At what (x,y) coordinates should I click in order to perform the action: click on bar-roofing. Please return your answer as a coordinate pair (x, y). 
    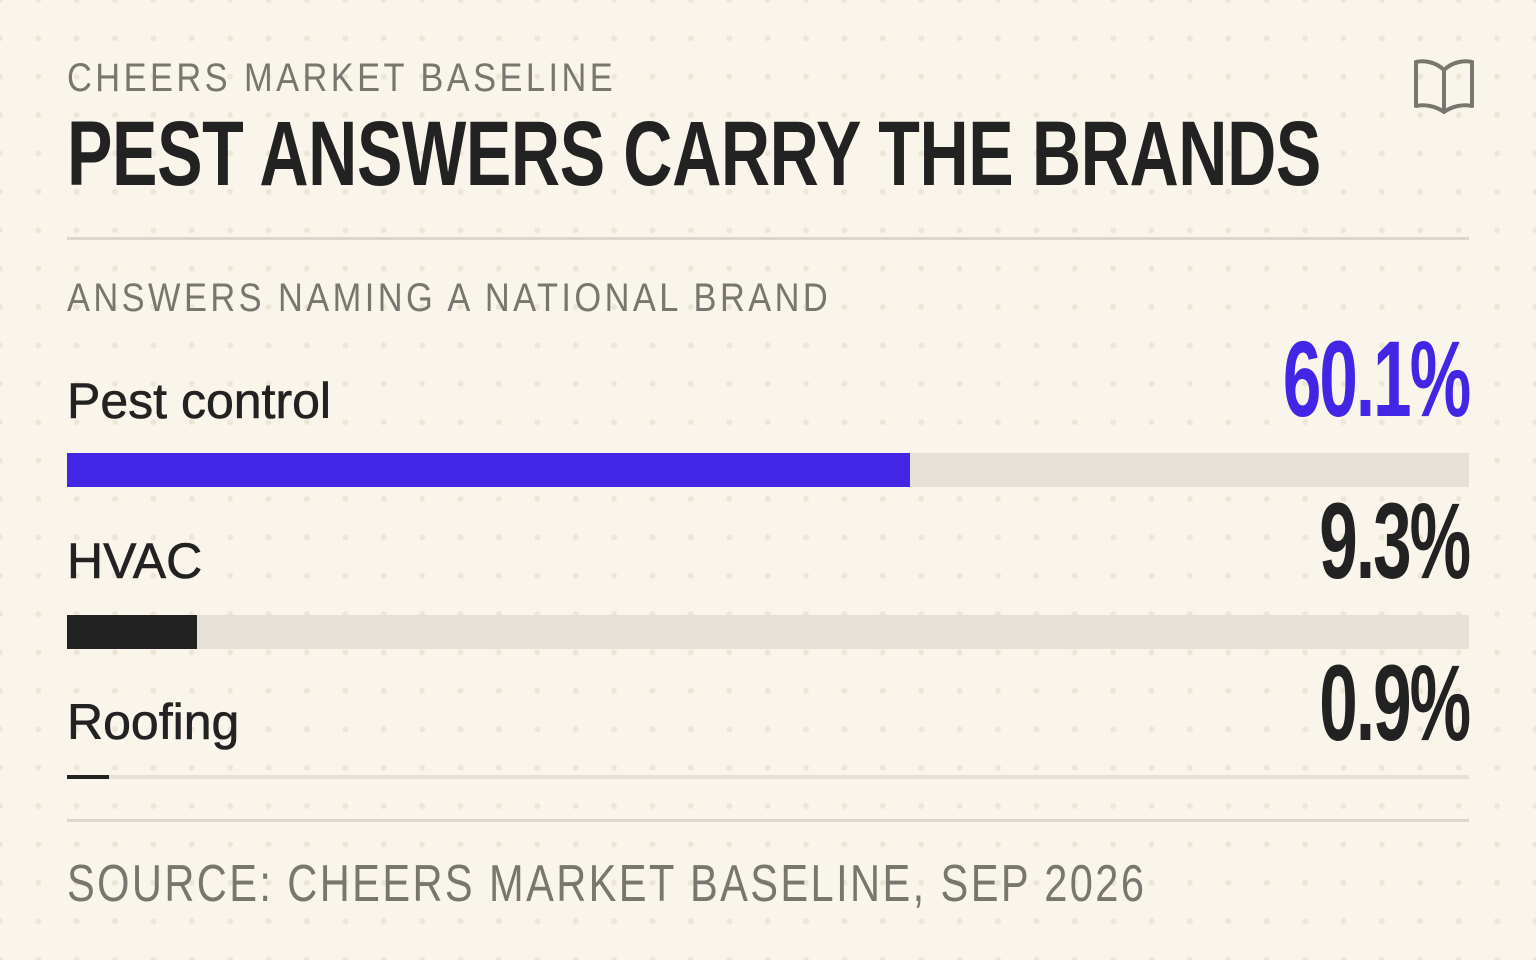
    Looking at the image, I should click on (88, 777).